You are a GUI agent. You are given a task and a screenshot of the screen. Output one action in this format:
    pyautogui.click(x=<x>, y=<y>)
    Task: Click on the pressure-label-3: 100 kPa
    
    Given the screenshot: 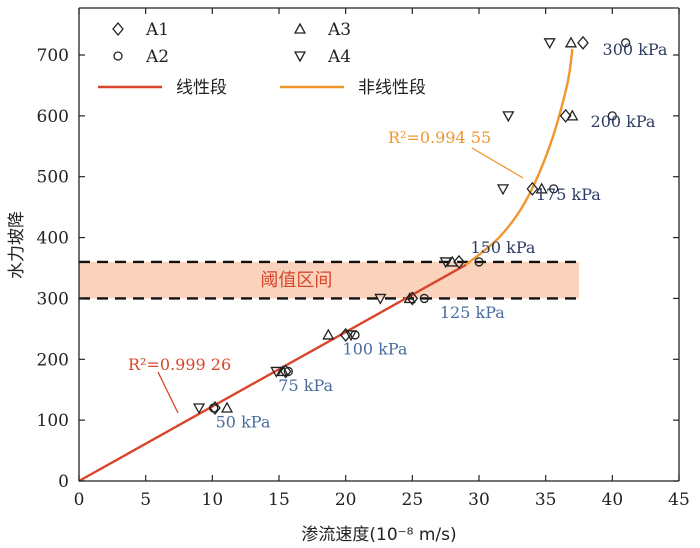 What is the action you would take?
    pyautogui.click(x=375, y=348)
    